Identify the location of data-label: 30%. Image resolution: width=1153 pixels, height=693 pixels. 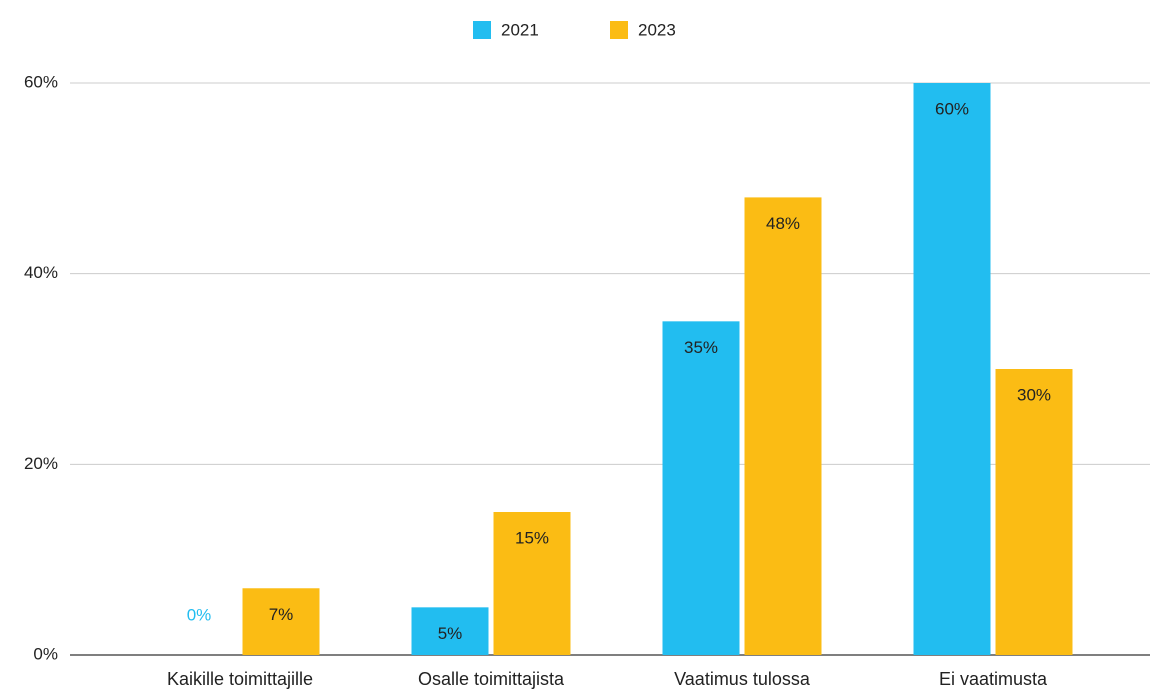
(1034, 394).